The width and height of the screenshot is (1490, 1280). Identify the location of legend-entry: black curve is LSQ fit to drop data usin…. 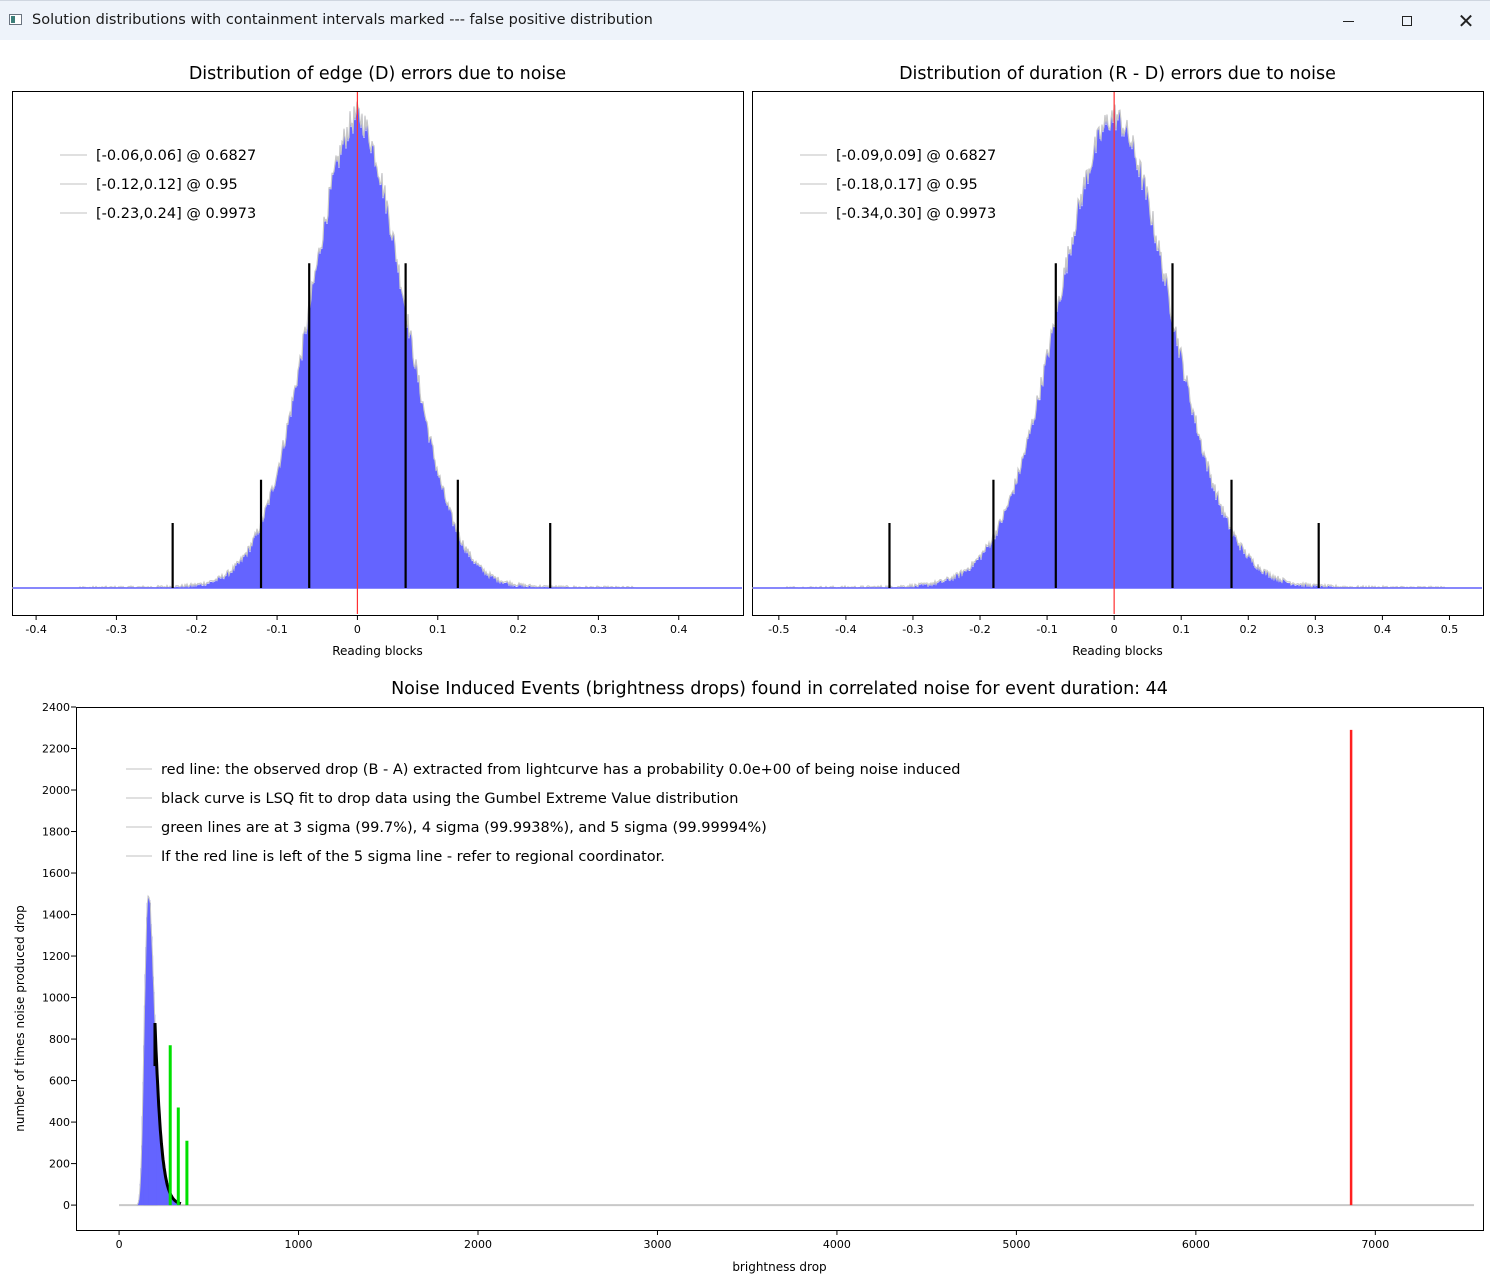
(449, 799).